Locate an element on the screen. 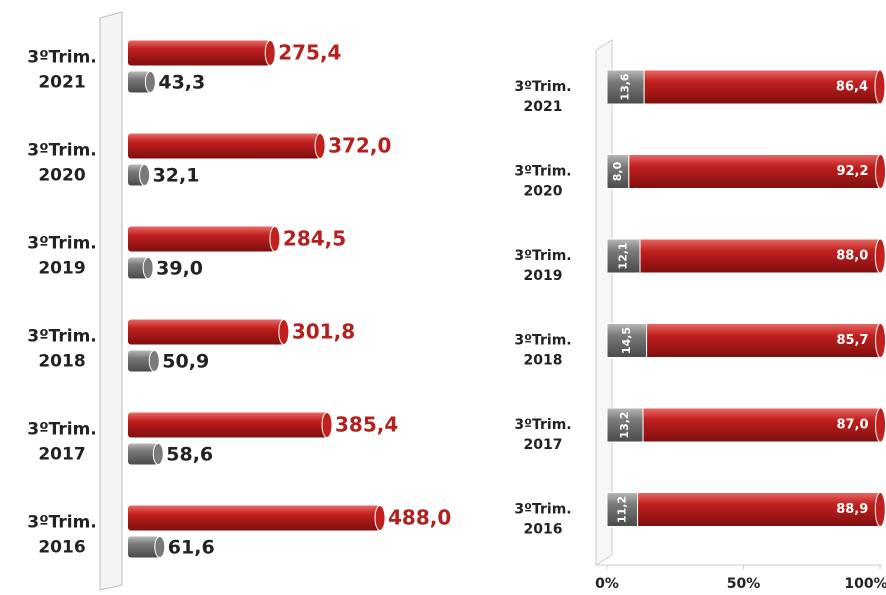 This screenshot has height=595, width=886. value-label: 39,0 is located at coordinates (179, 269).